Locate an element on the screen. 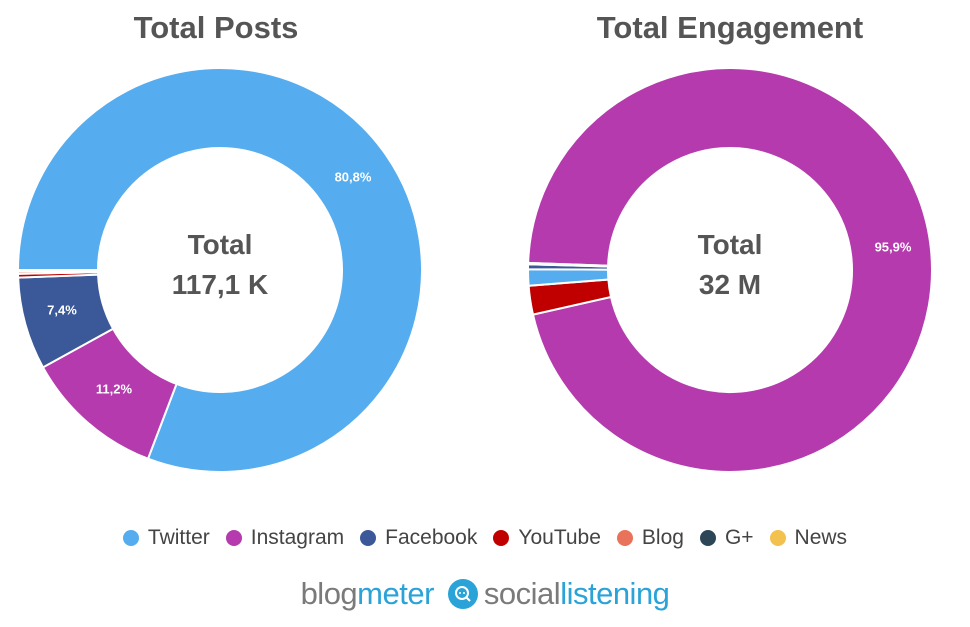 The image size is (970, 627). chart-title-engagement: Total Engagement is located at coordinates (730, 27).